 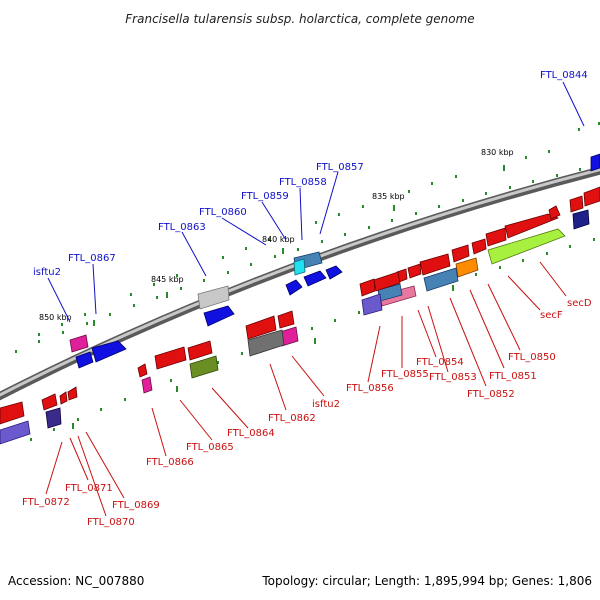 What do you see at coordinates (440, 362) in the screenshot?
I see `gene-label-ftl0854: FTL_0854` at bounding box center [440, 362].